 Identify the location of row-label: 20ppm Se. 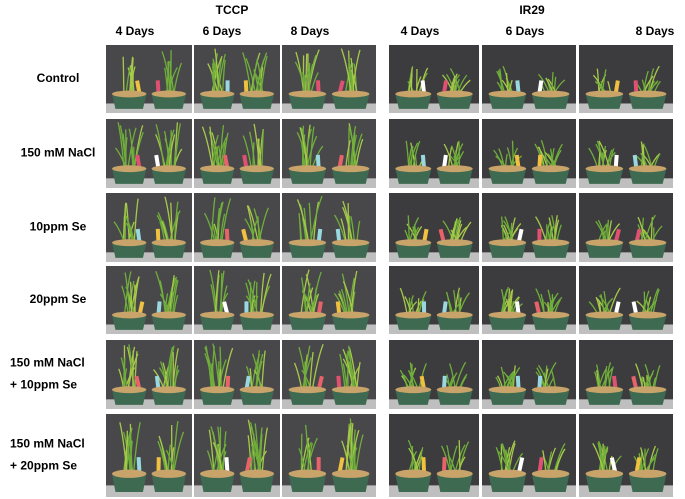
(58, 299).